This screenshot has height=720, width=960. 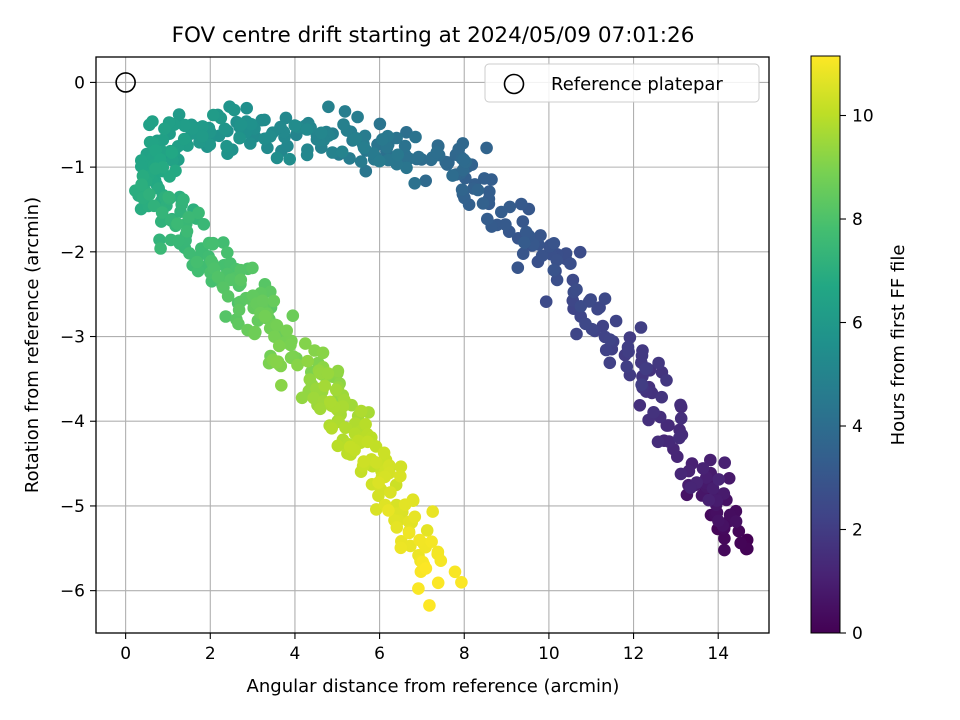 What do you see at coordinates (857, 375) in the screenshot?
I see `colorbar-ticks: 0 2 4 6 8 10` at bounding box center [857, 375].